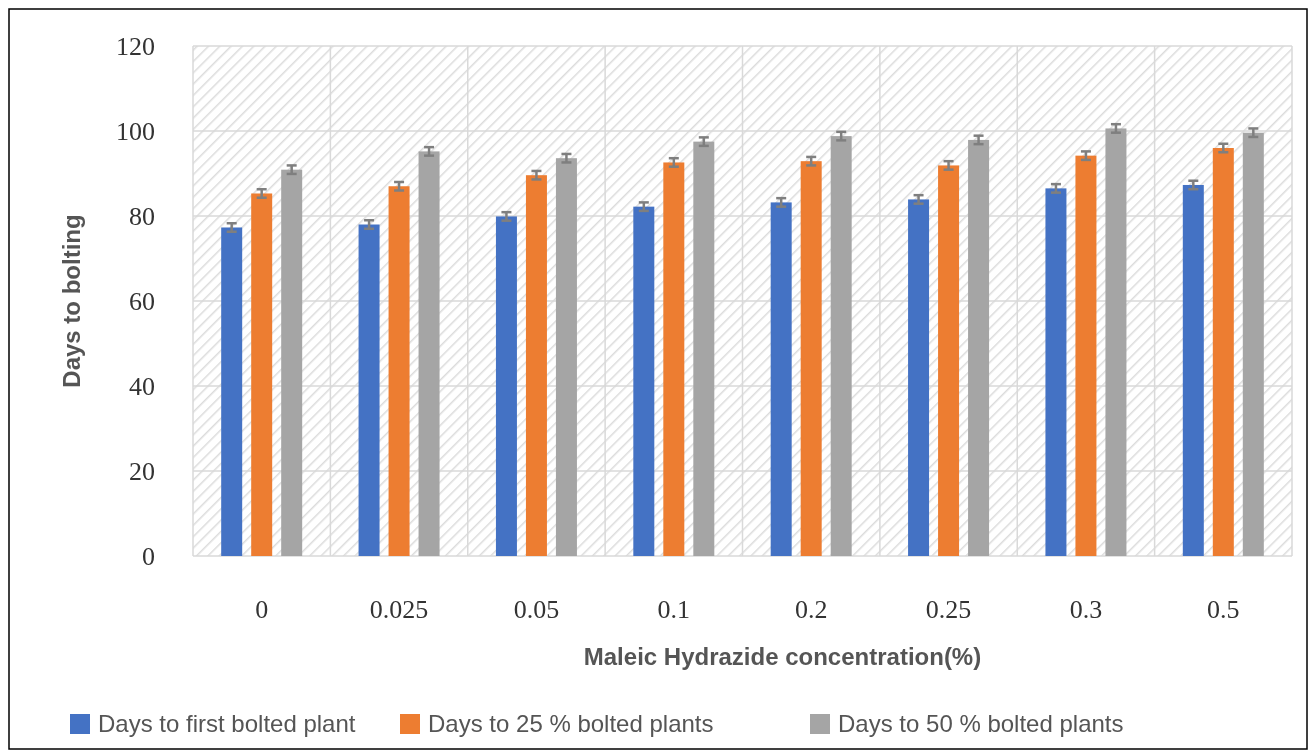 This screenshot has width=1315, height=750. I want to click on x-tick-label: 0.2, so click(811, 609).